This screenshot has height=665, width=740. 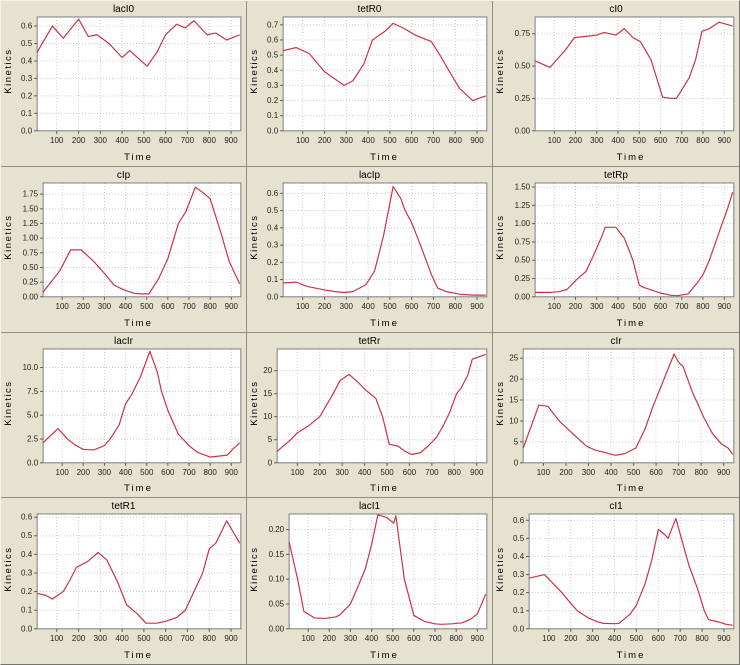 What do you see at coordinates (616, 9) in the screenshot?
I see `chart-title: cI0` at bounding box center [616, 9].